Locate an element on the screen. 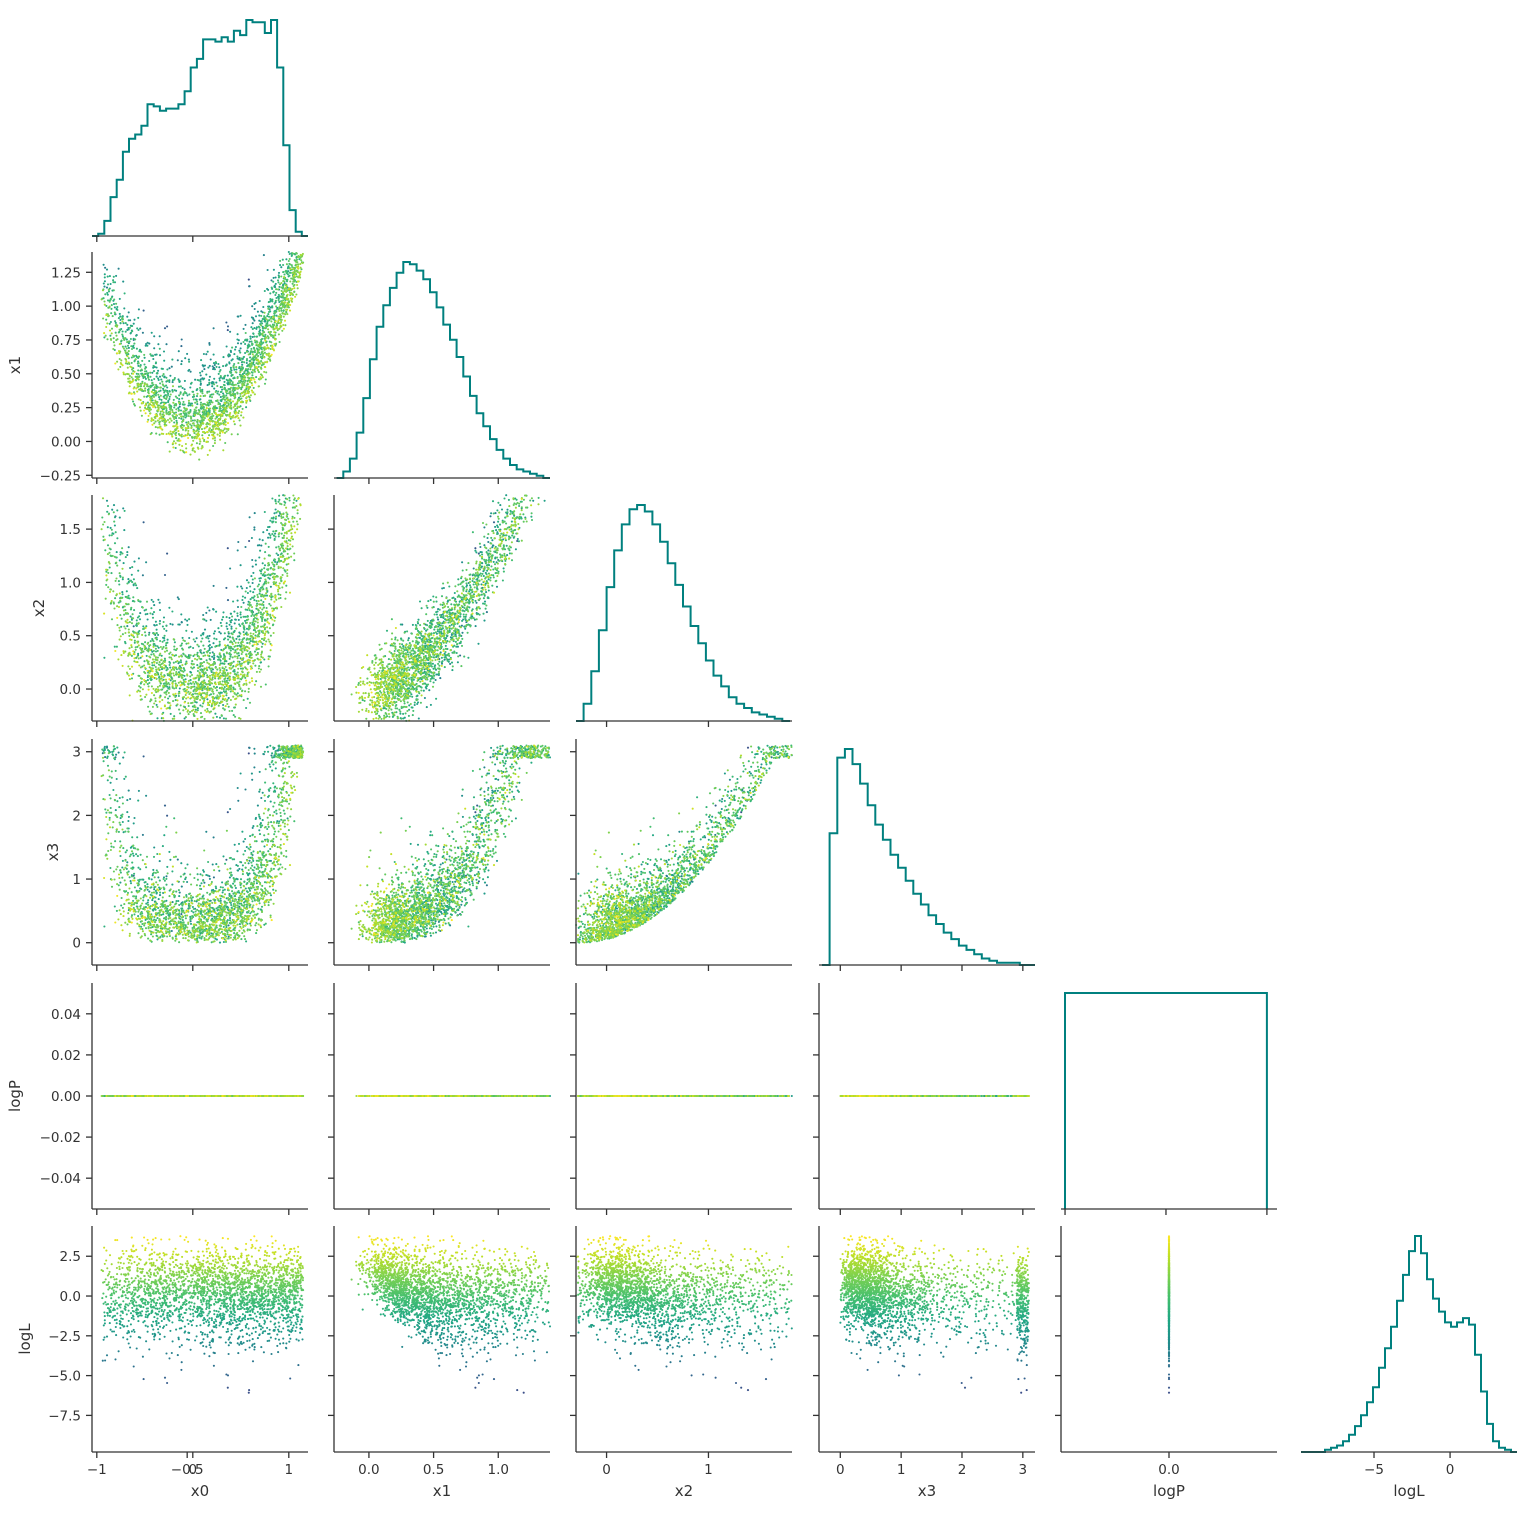  panel-x2-vs-x0-ytick-label: 1.5 is located at coordinates (70, 530).